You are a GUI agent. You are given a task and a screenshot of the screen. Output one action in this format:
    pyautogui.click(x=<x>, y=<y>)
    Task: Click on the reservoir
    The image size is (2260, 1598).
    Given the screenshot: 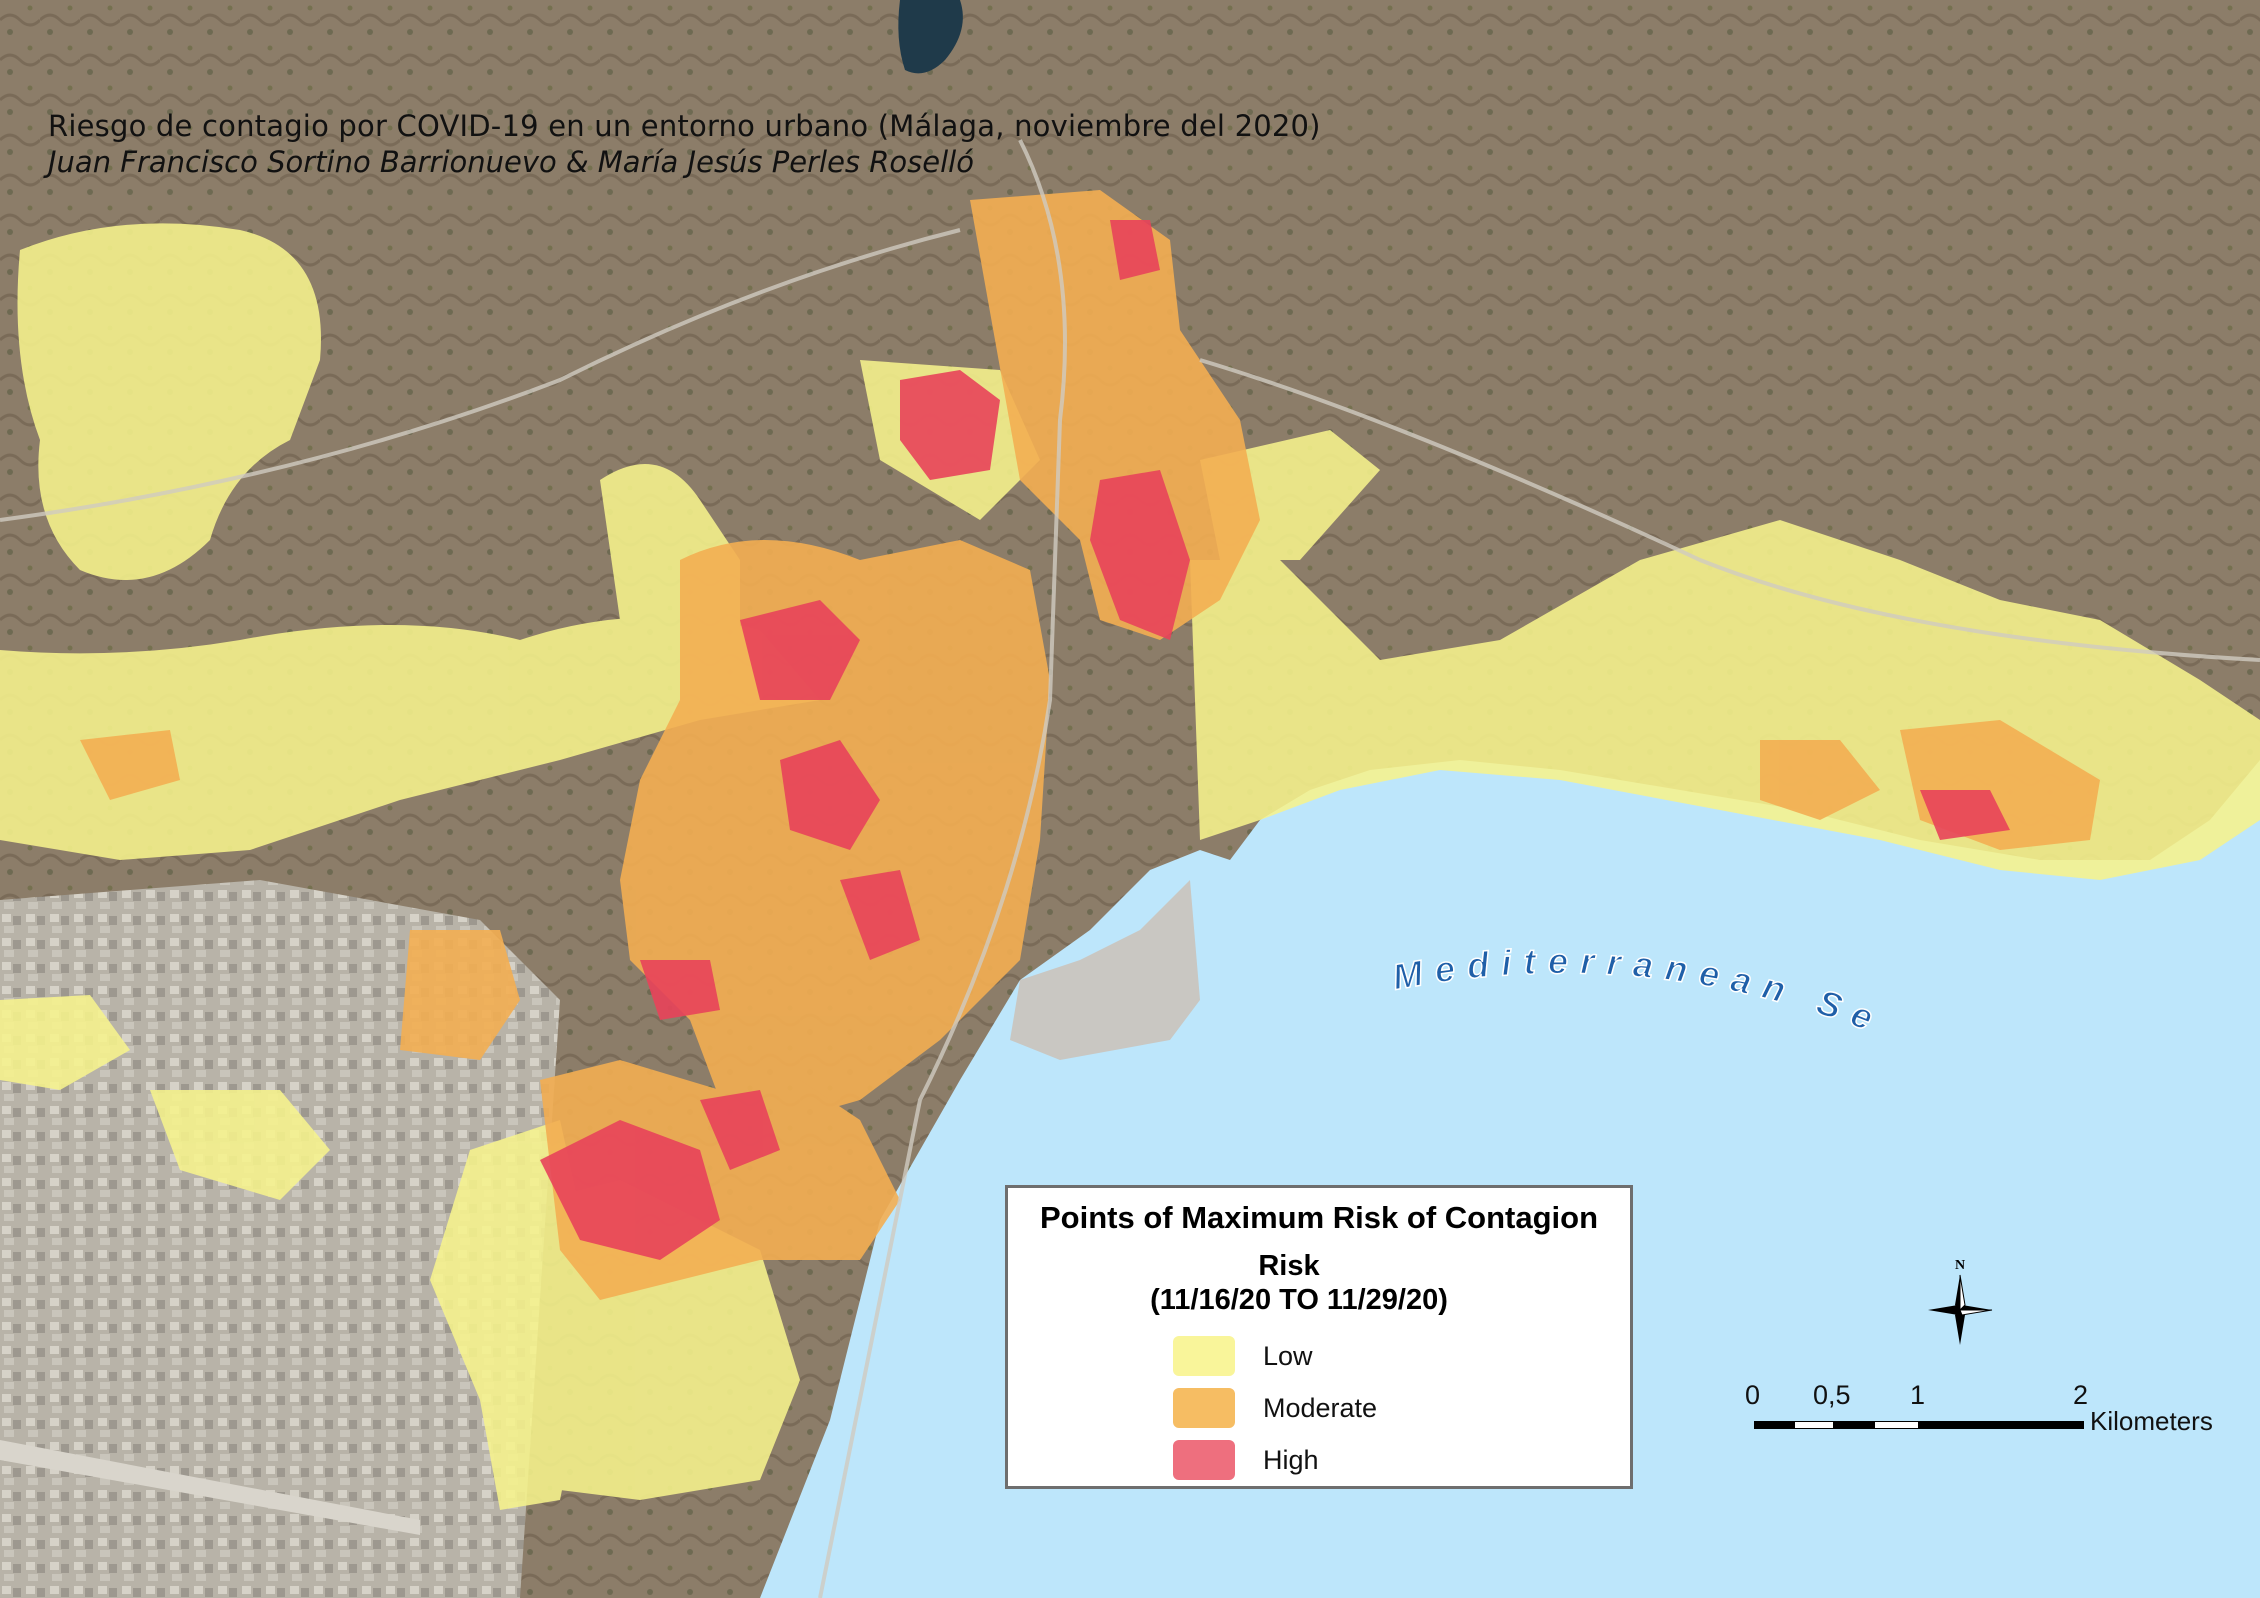 What is the action you would take?
    pyautogui.click(x=930, y=37)
    